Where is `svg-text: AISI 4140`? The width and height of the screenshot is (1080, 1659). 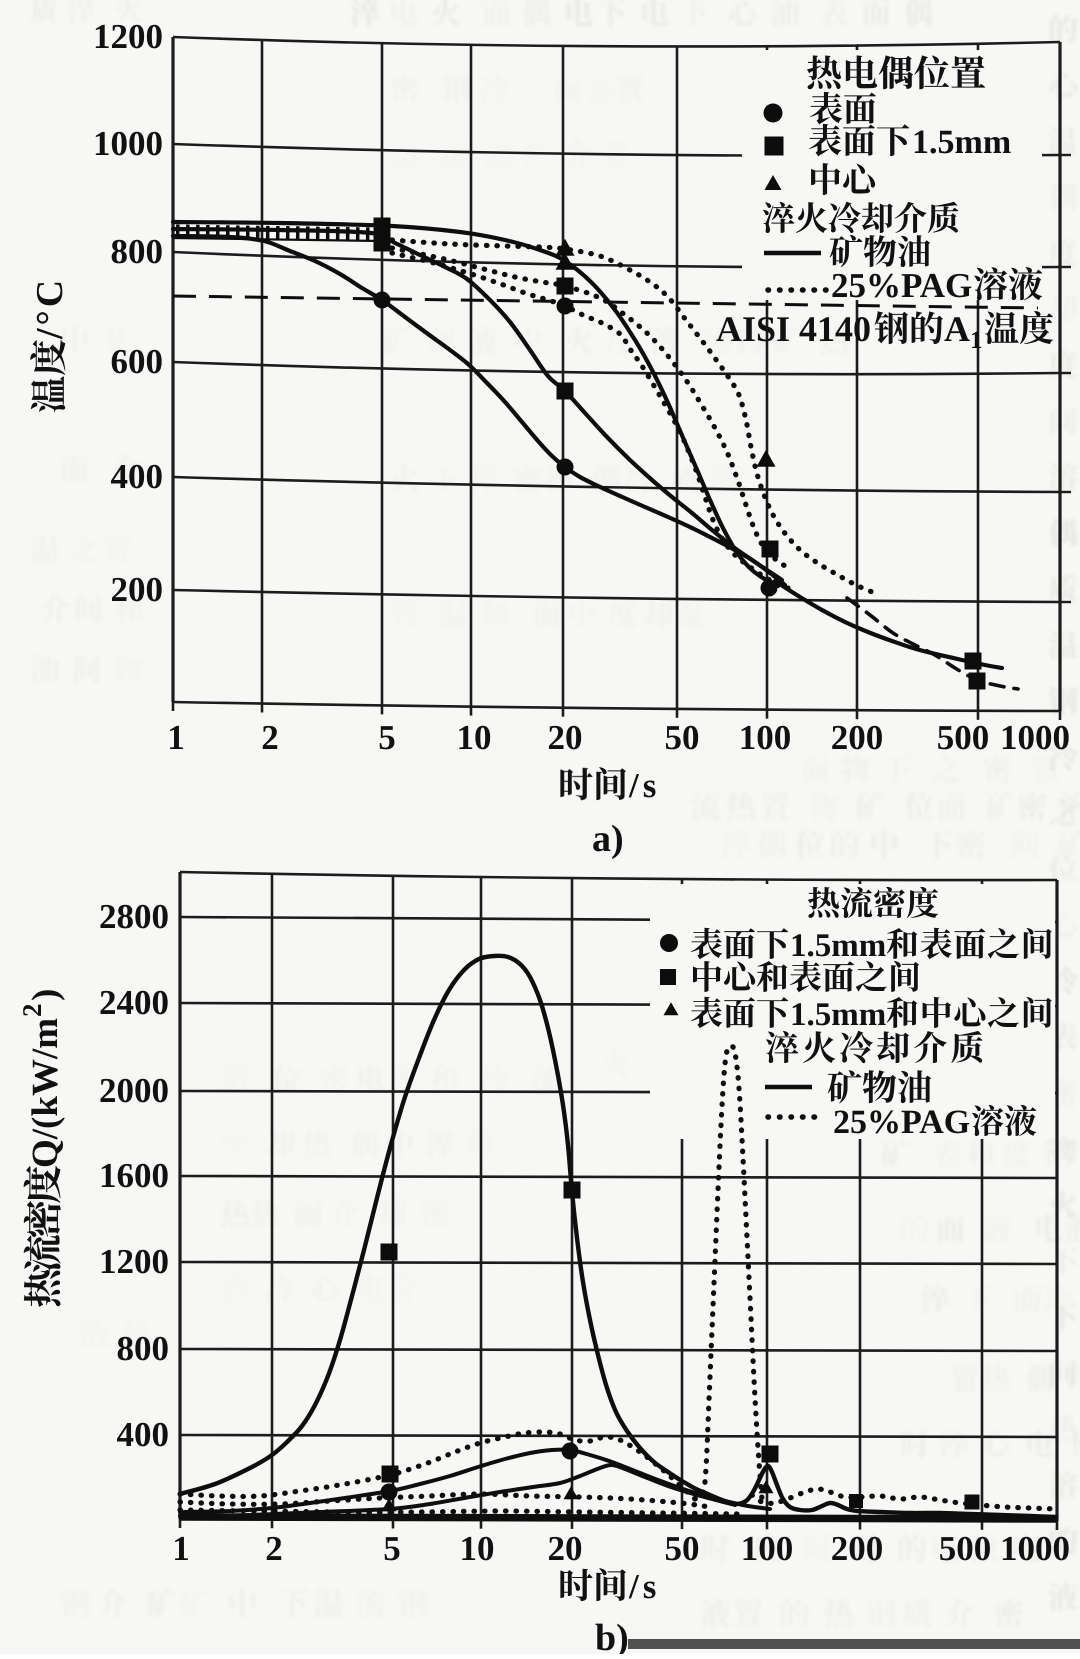
svg-text: AISI 4140 is located at coordinates (793, 329).